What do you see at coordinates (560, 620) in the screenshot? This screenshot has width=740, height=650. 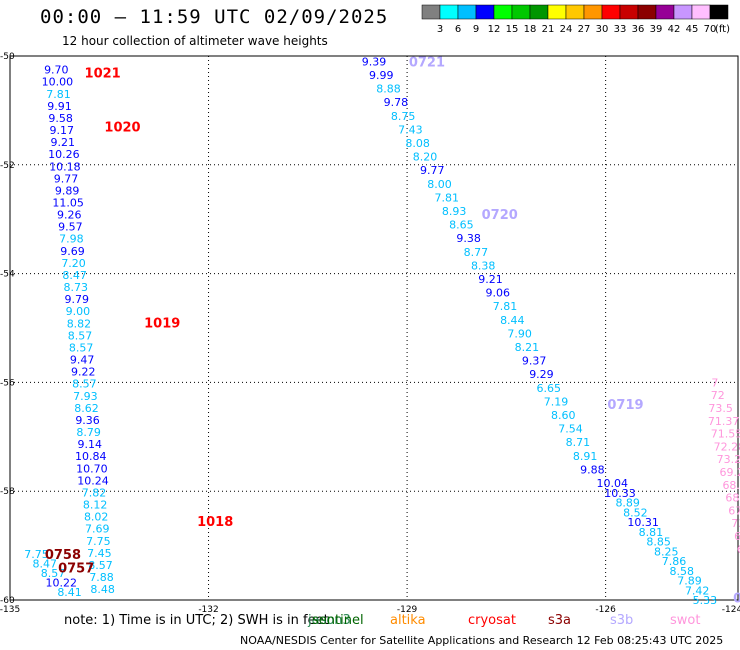 I see `satellite-legend-s3a: s3a` at bounding box center [560, 620].